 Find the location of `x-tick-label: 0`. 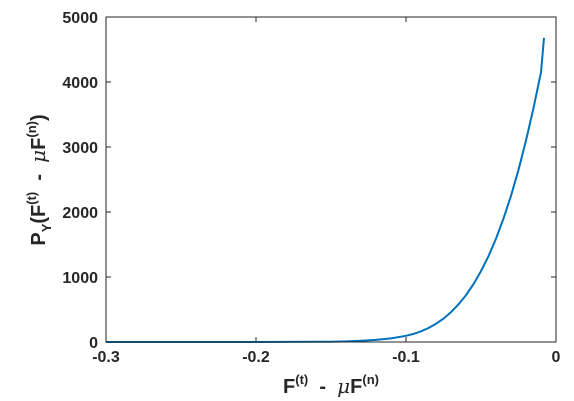

x-tick-label: 0 is located at coordinates (556, 357).